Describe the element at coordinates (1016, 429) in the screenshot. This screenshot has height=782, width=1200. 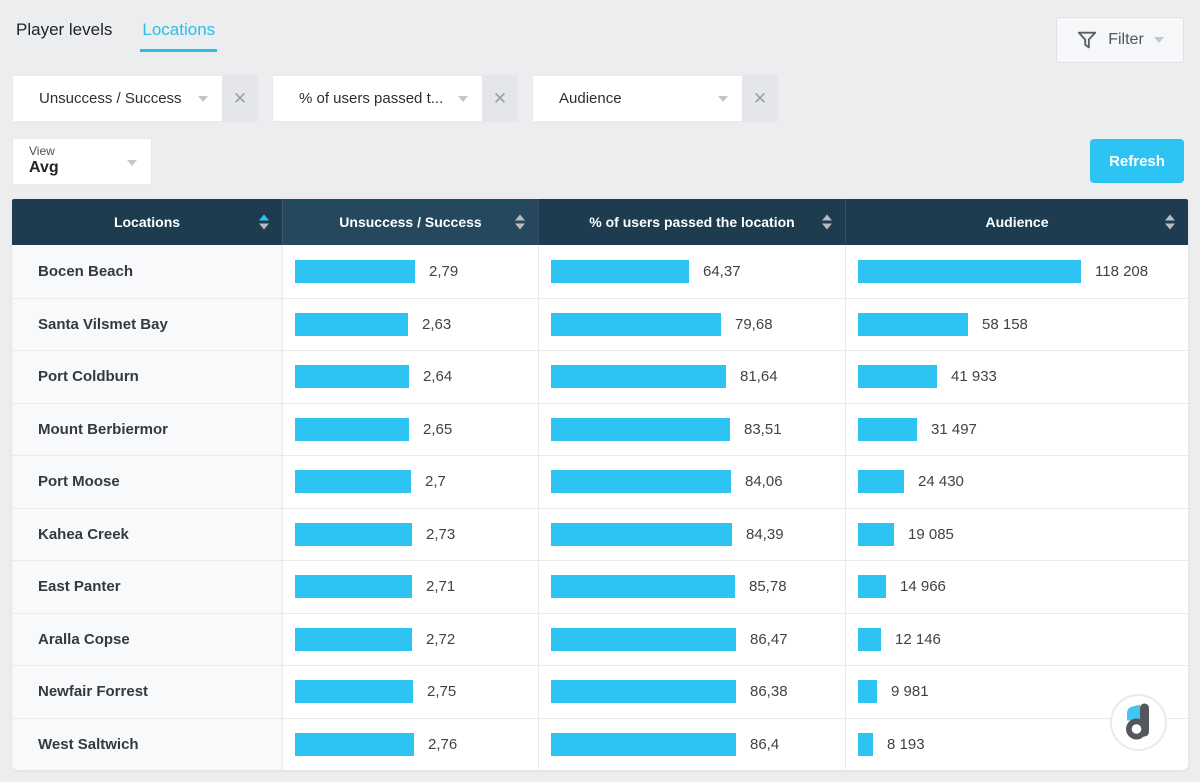
I see `metric-cell-audience: 31 497` at that location.